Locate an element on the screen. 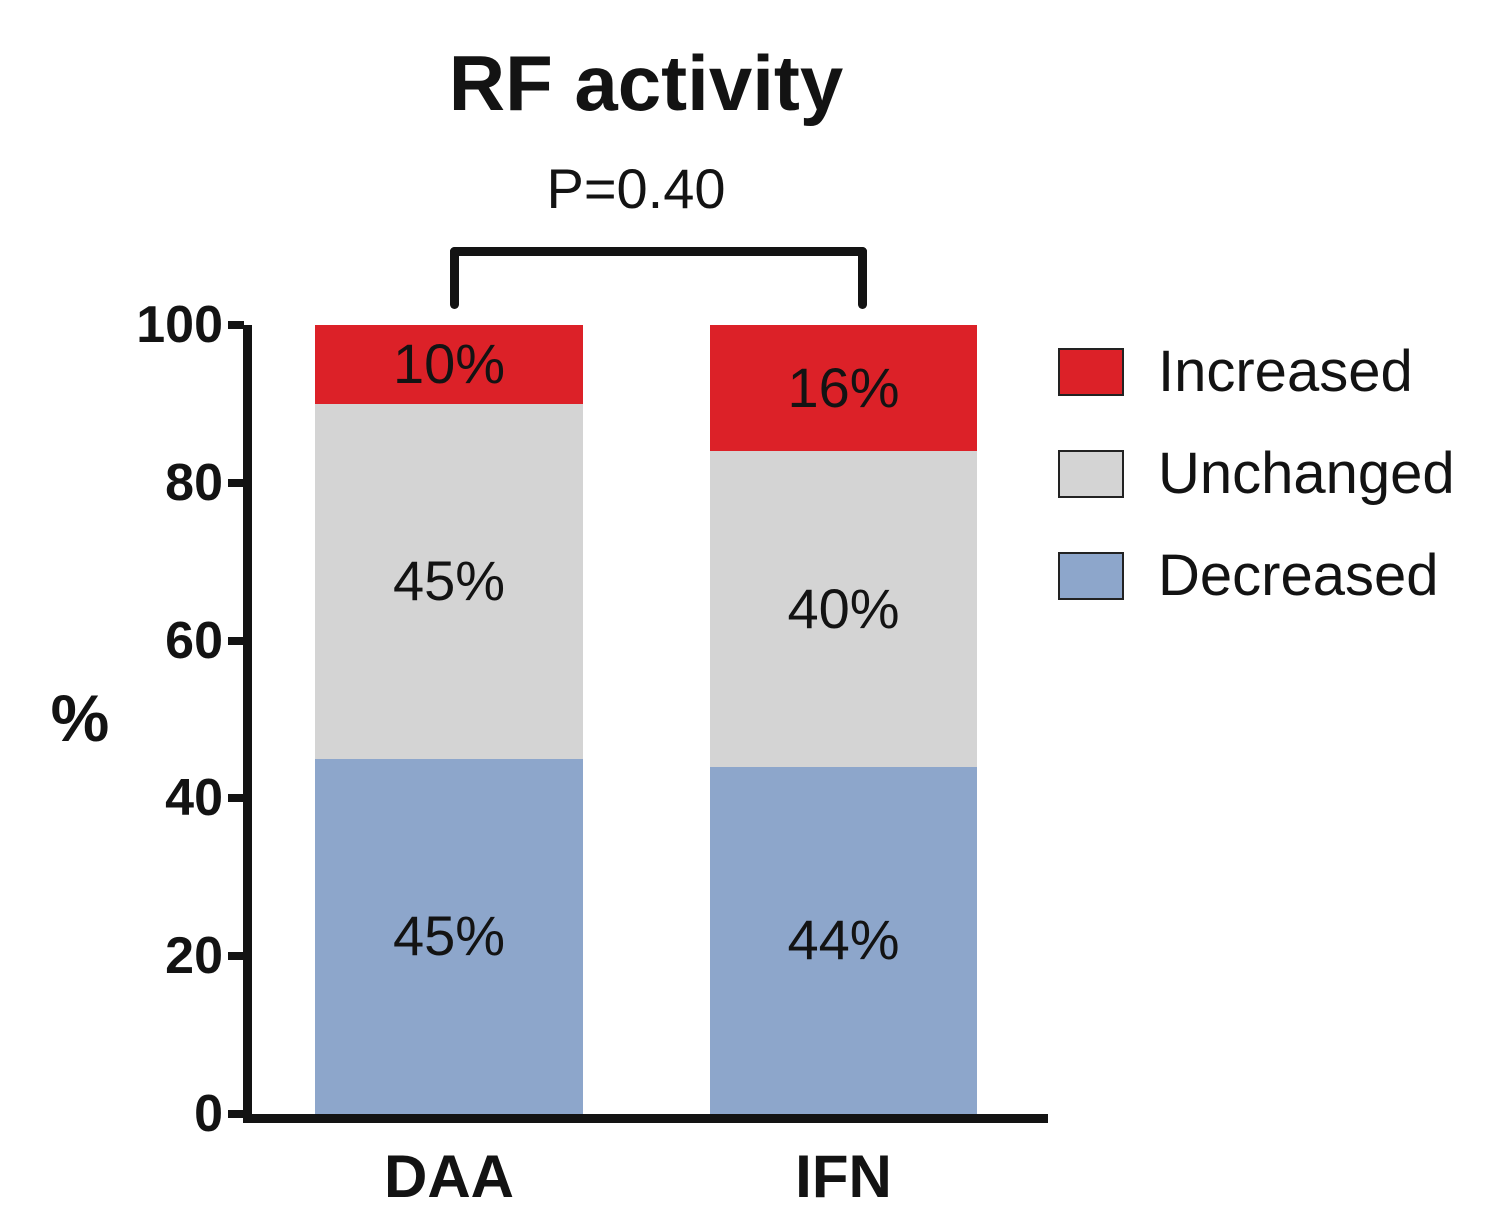  segment-value-label: 16% is located at coordinates (843, 388).